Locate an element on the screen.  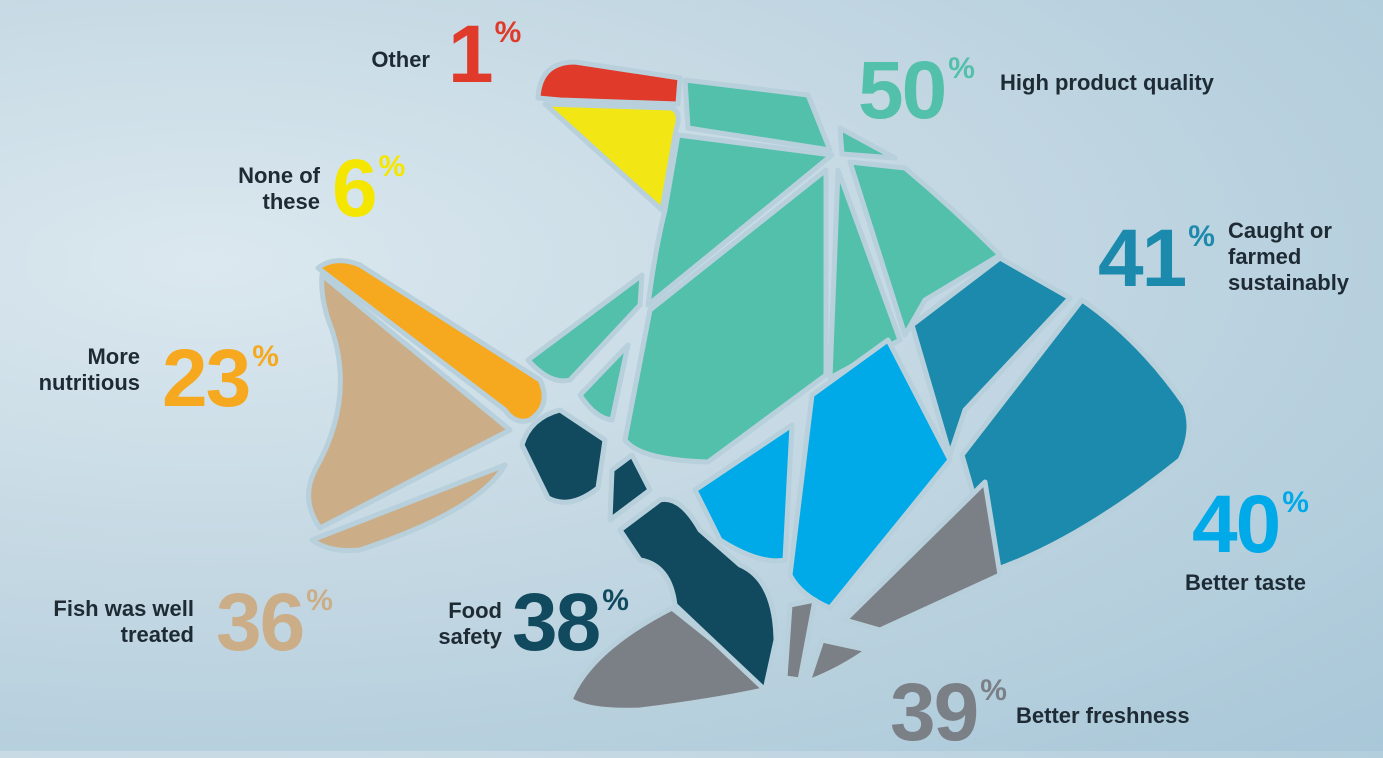
fish-segment-treated-lower is located at coordinates (408, 507).